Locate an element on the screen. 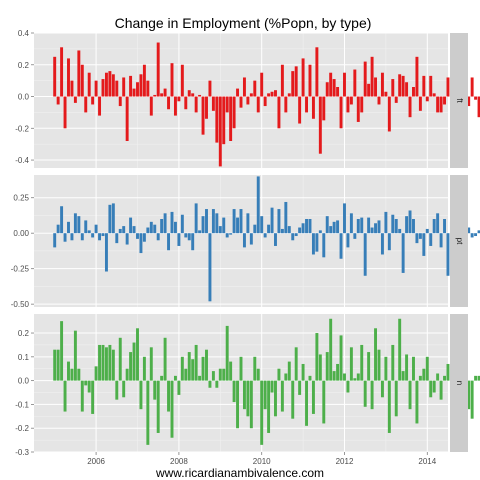  chart-title: Change in Employment (%Popn, by type) is located at coordinates (243, 23).